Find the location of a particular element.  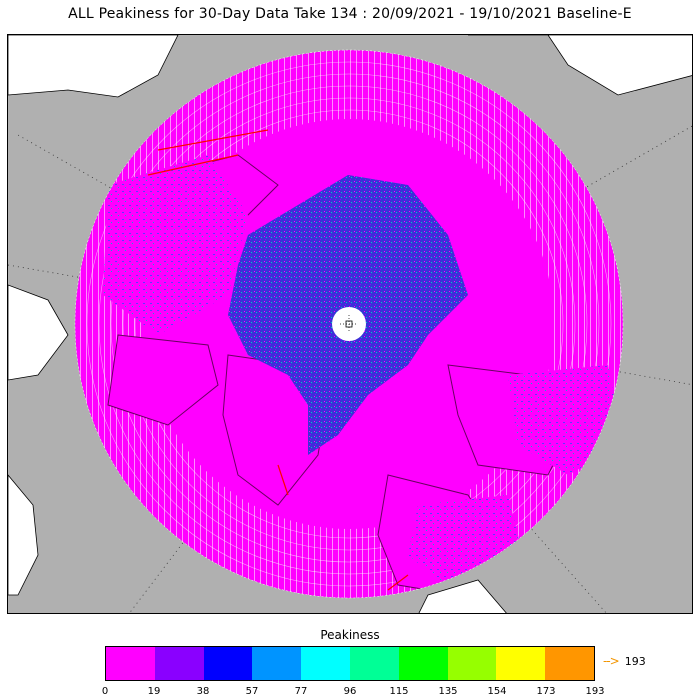

colorbar-tick-label: 115 is located at coordinates (399, 691).